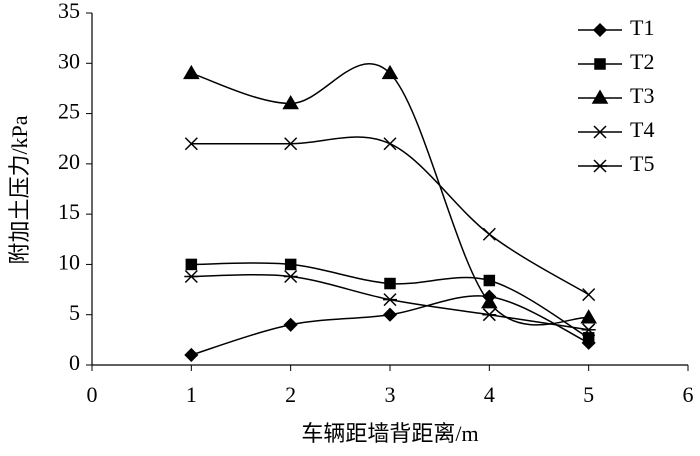  Describe the element at coordinates (69, 11) in the screenshot. I see `y-tick-label: 35` at that location.